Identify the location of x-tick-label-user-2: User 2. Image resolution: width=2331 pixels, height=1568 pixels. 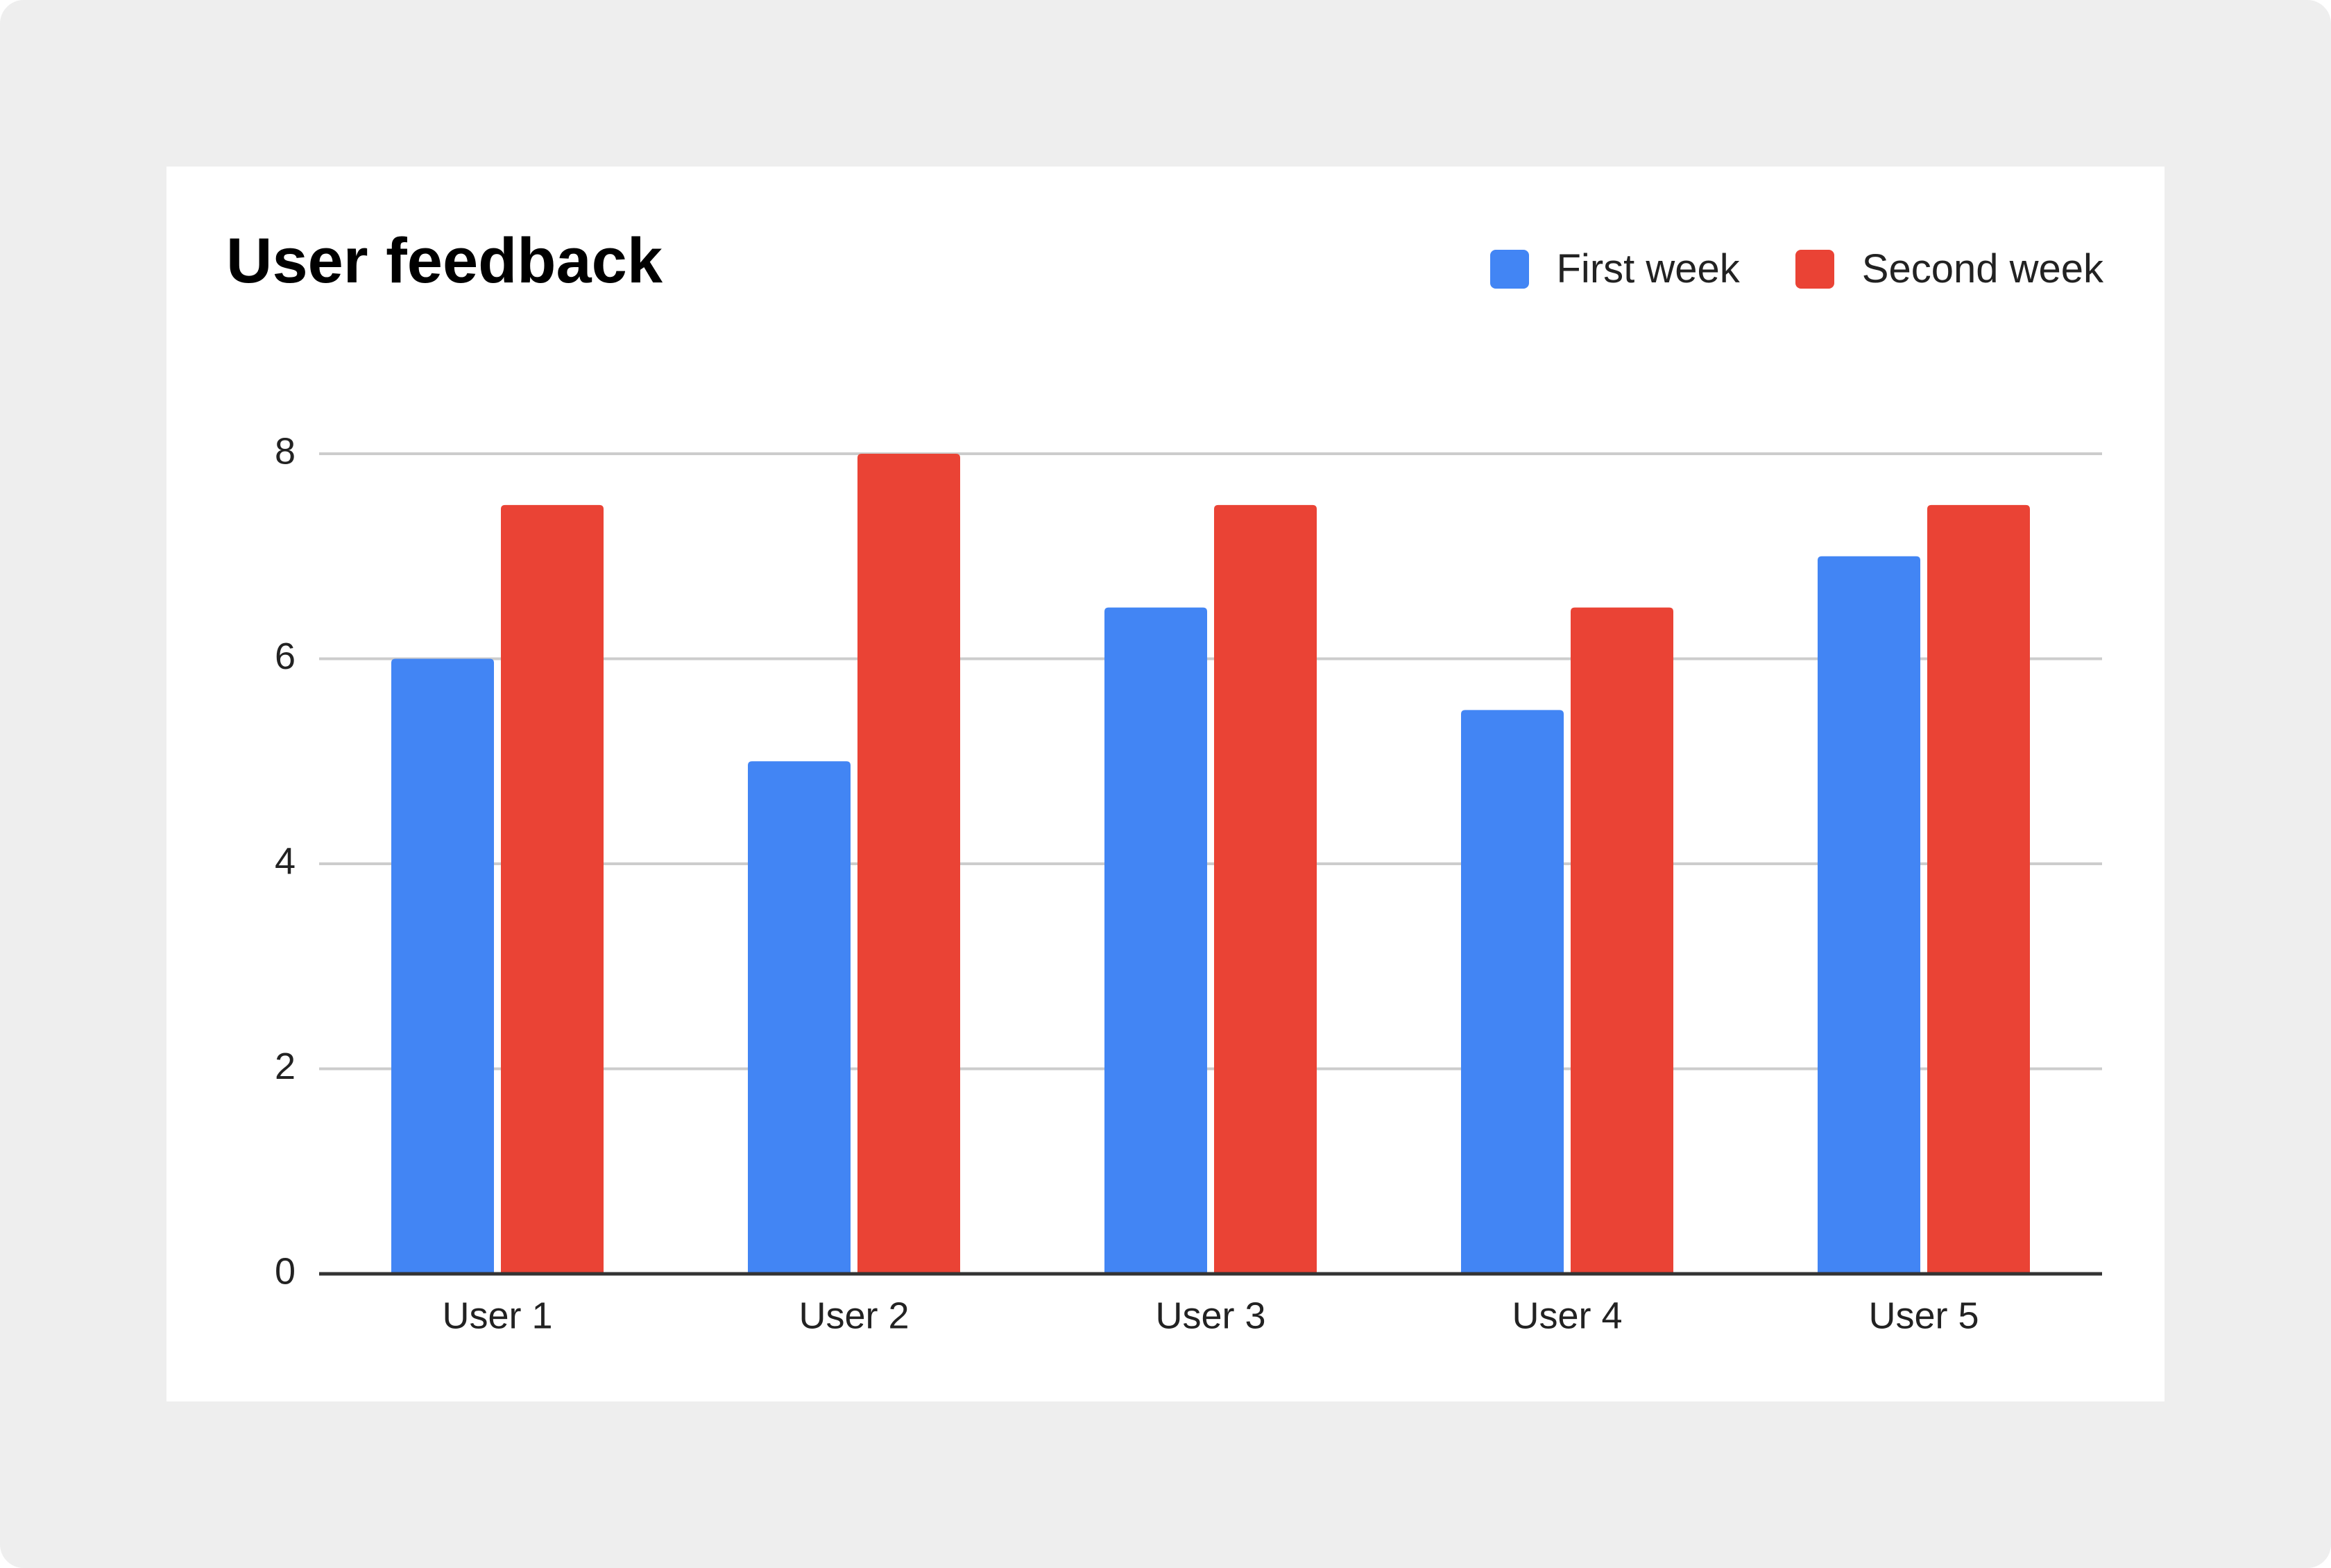
(854, 1315).